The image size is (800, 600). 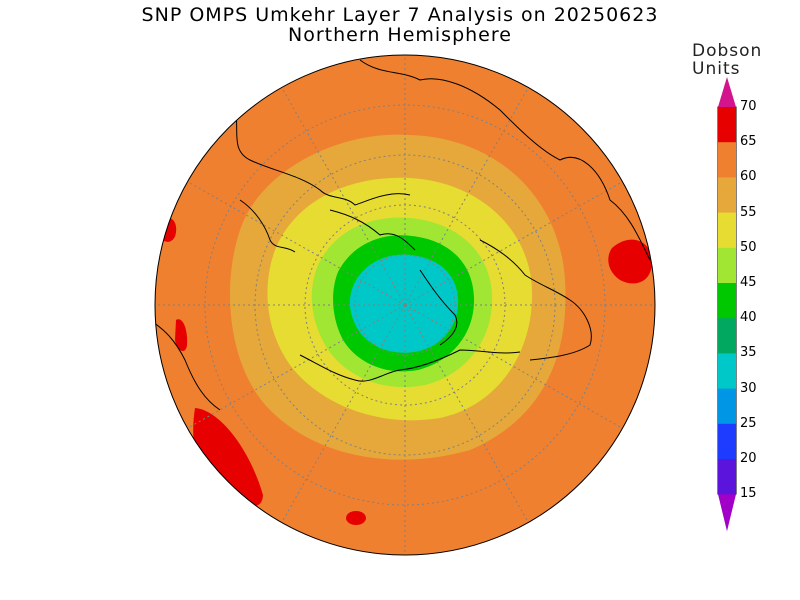 I want to click on colorbar-tick-label: 60, so click(x=748, y=177).